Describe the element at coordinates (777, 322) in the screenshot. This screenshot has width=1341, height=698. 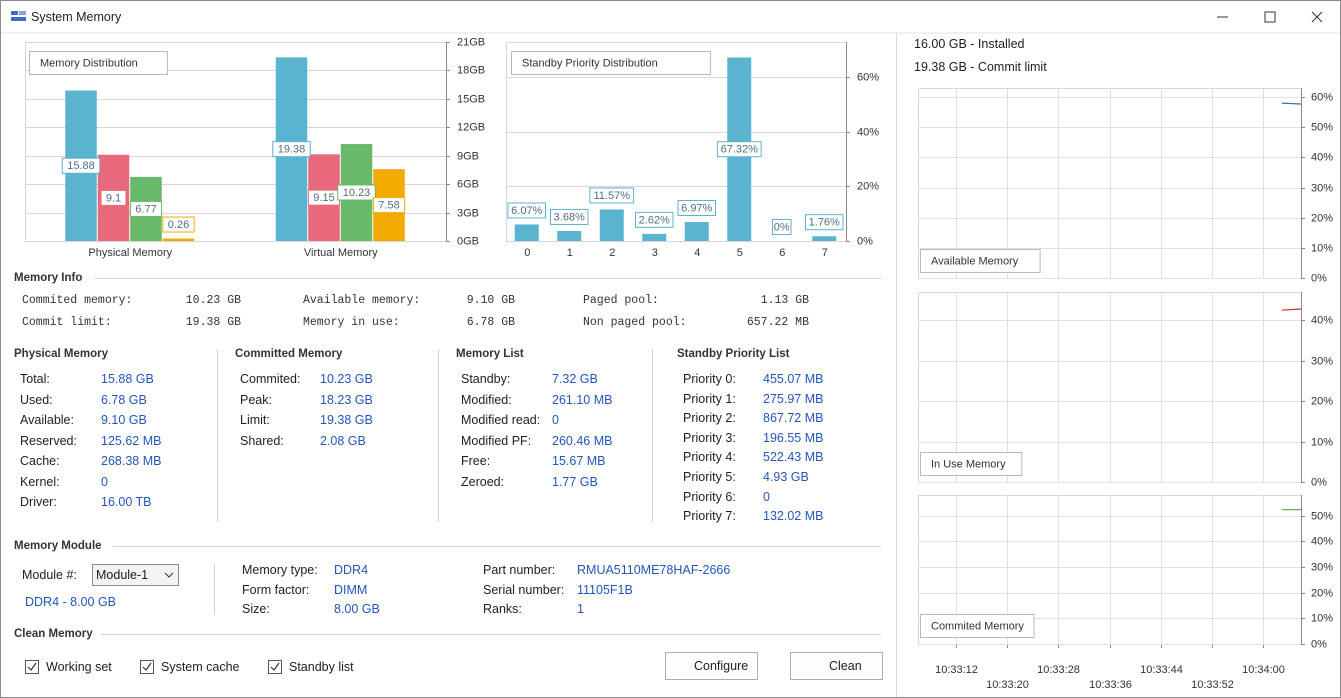
I see `info-value: 657.22 MB` at that location.